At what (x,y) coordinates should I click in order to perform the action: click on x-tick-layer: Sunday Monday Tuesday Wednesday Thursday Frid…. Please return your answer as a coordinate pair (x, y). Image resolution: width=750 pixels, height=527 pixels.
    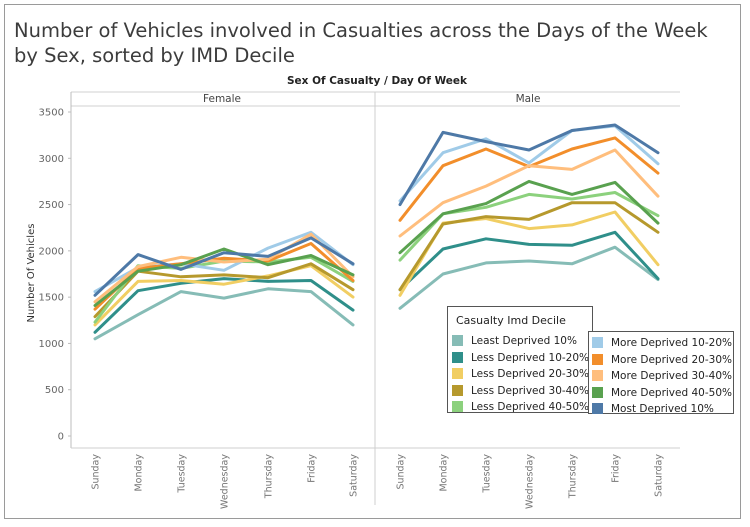
    Looking at the image, I should click on (378, 481).